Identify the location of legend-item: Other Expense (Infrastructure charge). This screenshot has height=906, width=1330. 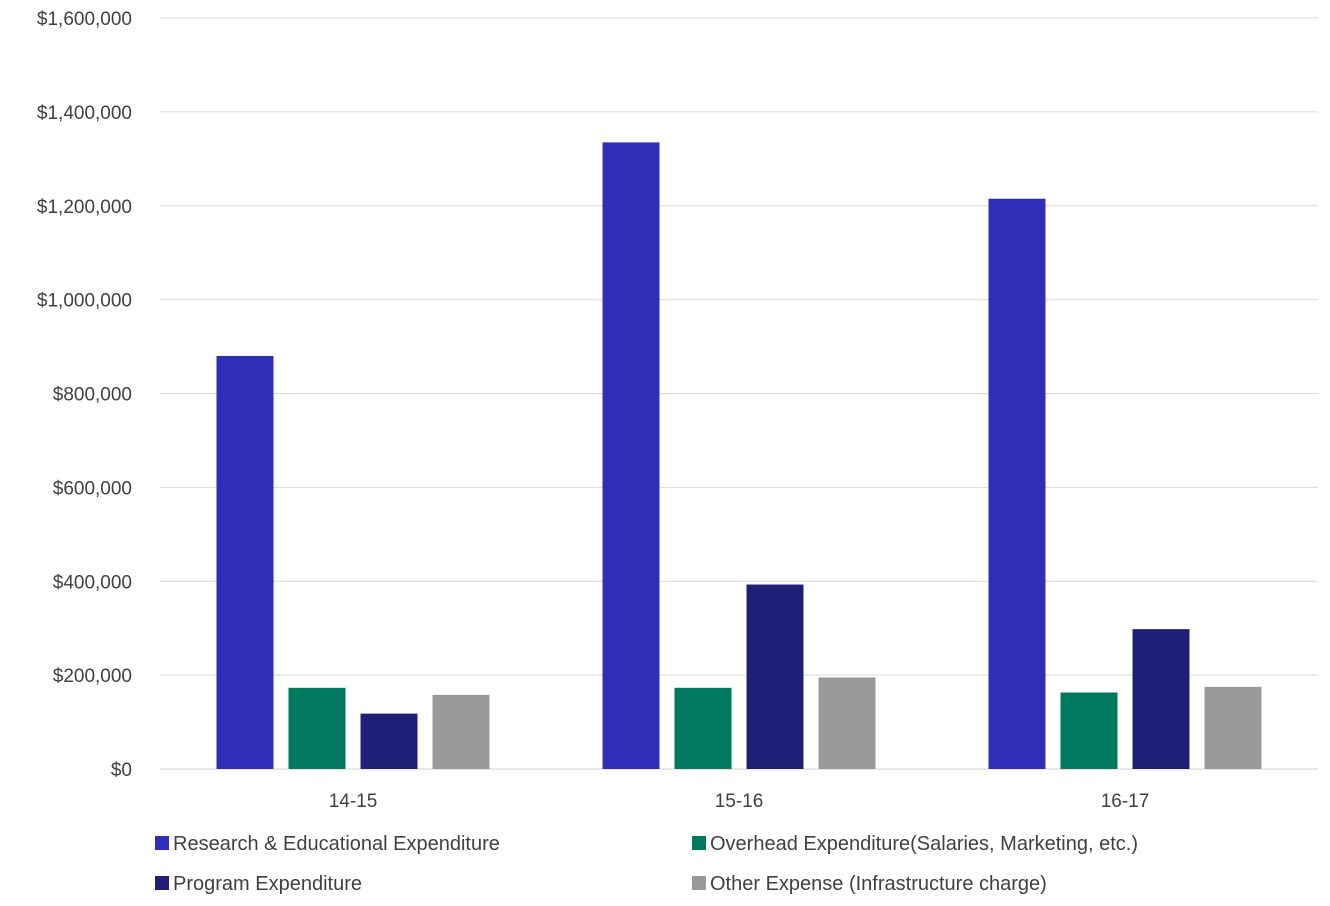
(869, 884).